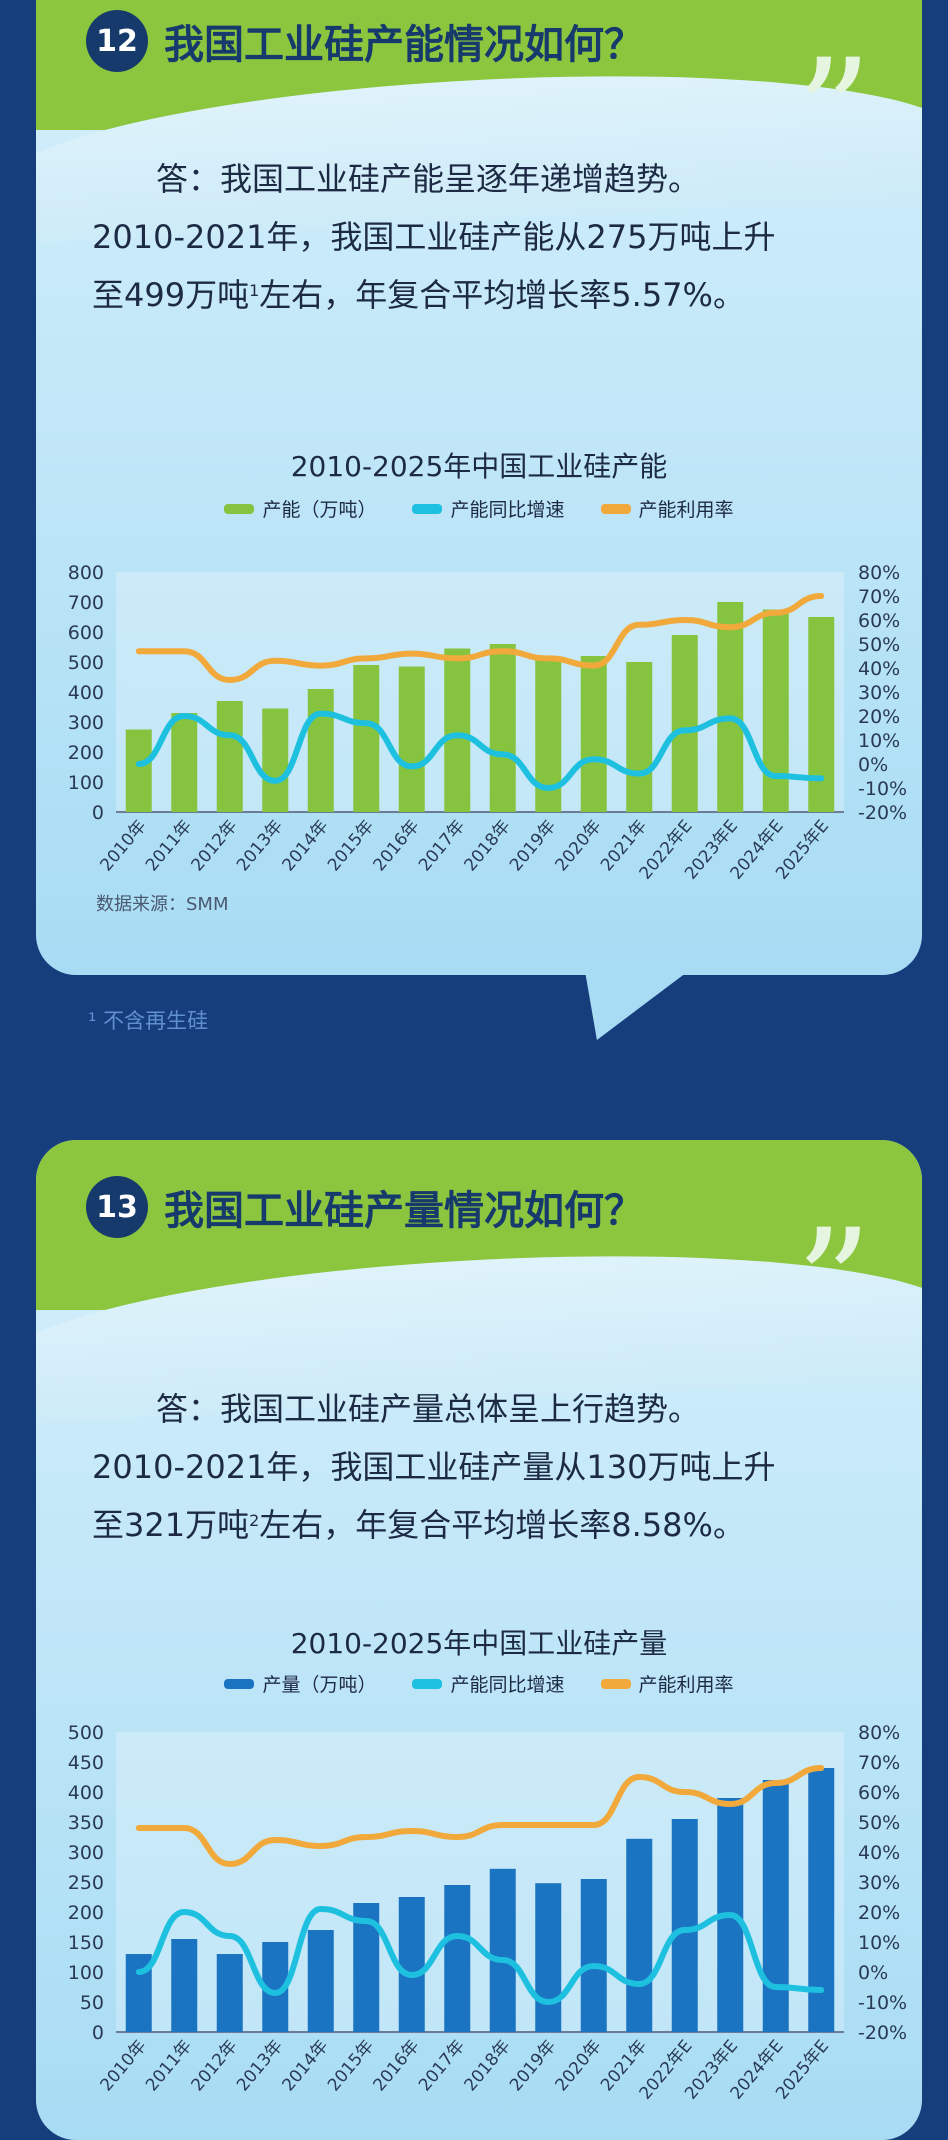  What do you see at coordinates (397, 845) in the screenshot?
I see `x-tick: 2016年` at bounding box center [397, 845].